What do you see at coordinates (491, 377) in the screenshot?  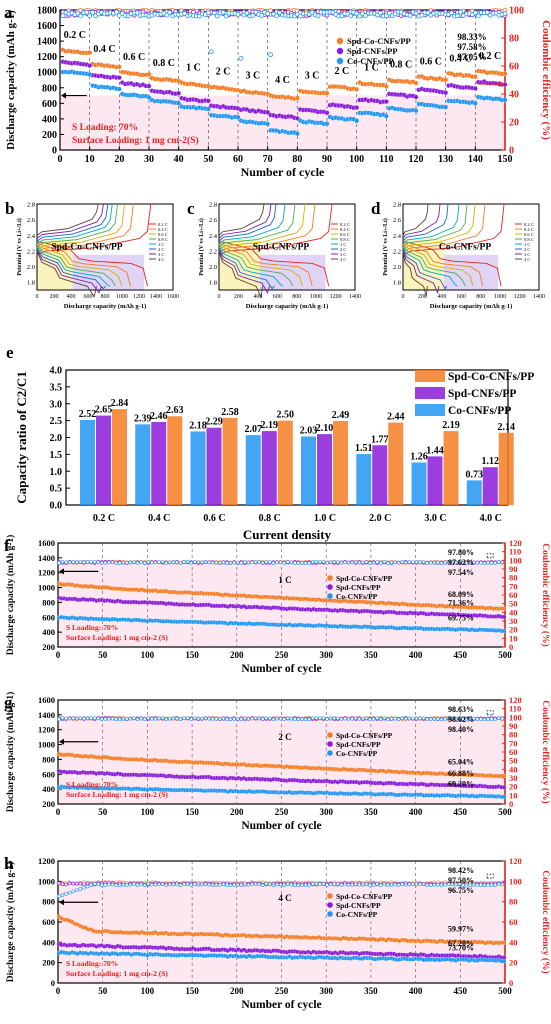 I see `legend-label: Spd-Co-CNFs/PP` at bounding box center [491, 377].